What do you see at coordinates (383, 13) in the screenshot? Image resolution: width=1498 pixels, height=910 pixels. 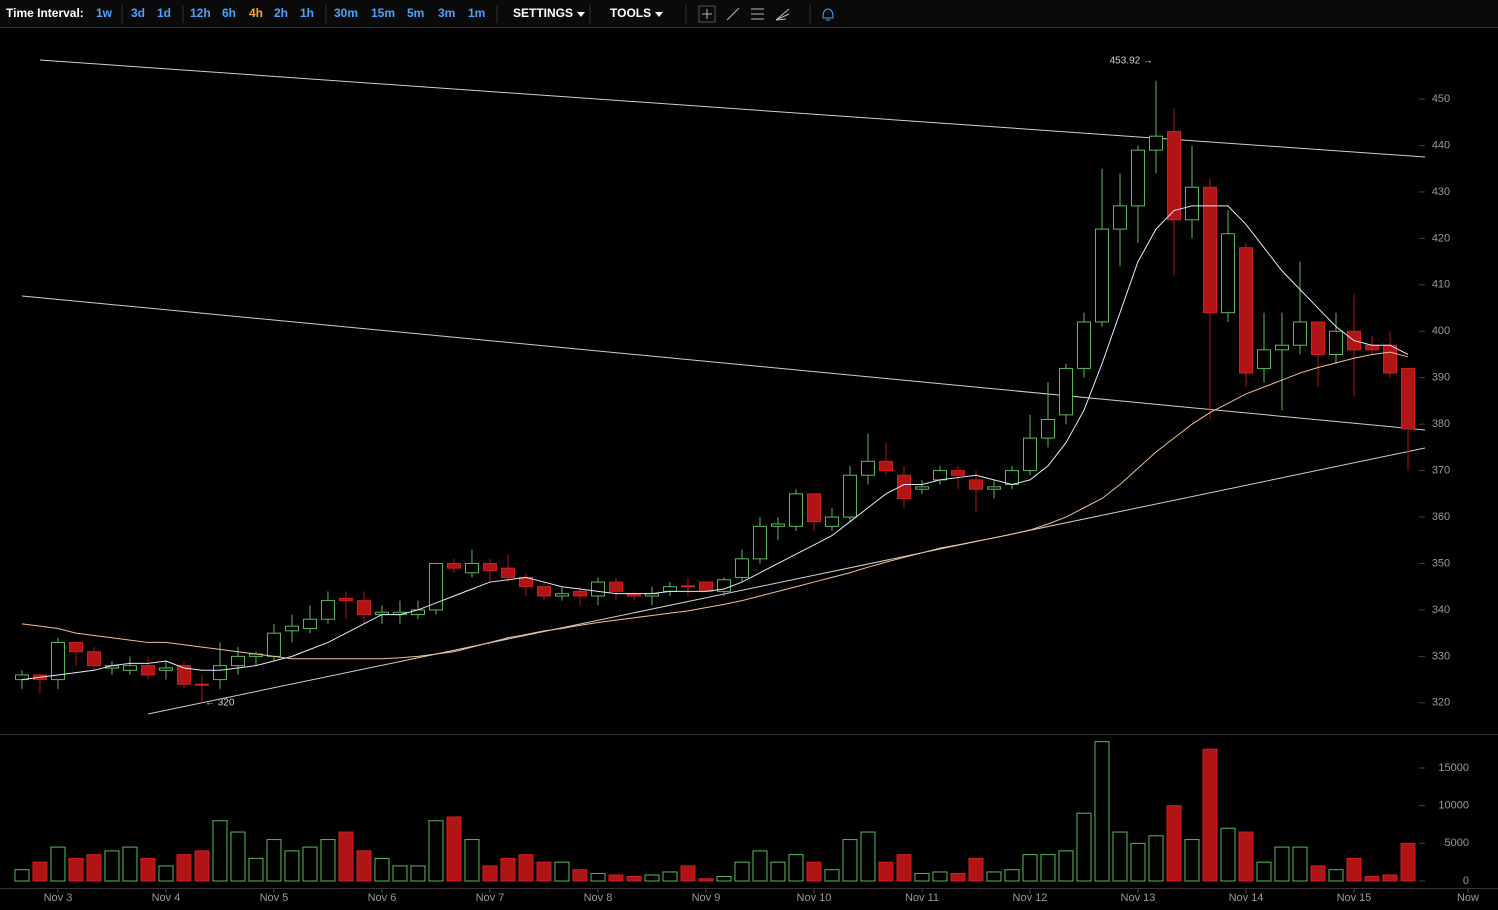 I see `interval-button: 15m` at bounding box center [383, 13].